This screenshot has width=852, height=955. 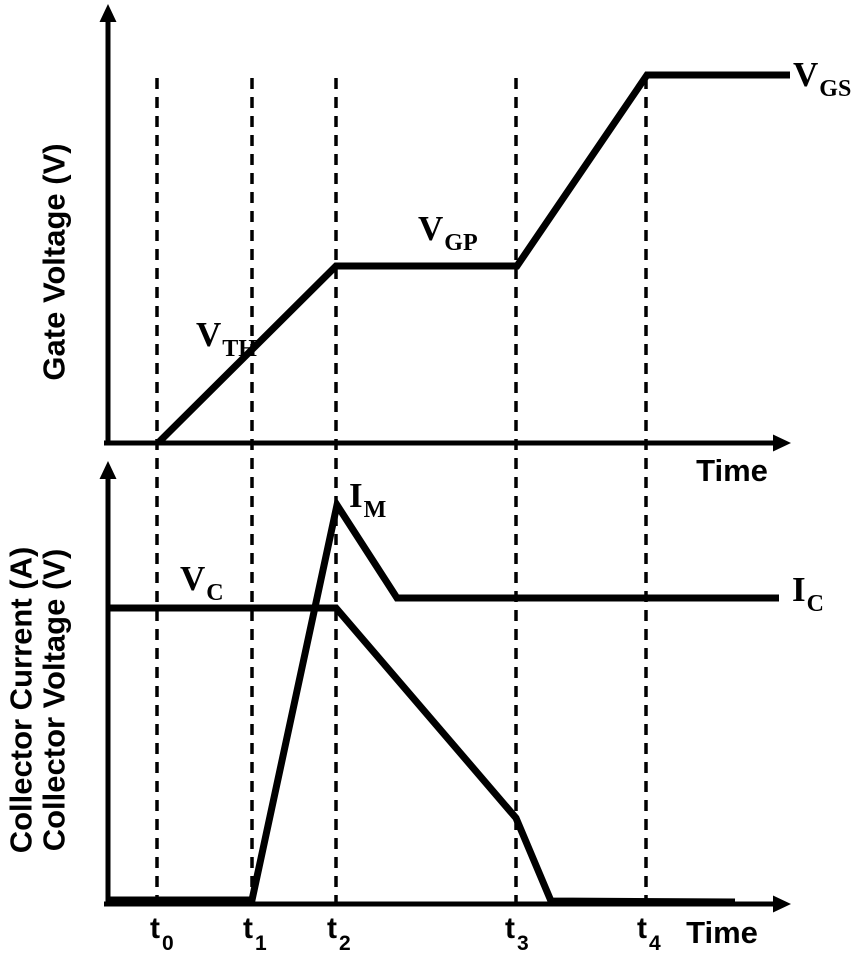 I want to click on t4-tick-label: t4, so click(x=649, y=933).